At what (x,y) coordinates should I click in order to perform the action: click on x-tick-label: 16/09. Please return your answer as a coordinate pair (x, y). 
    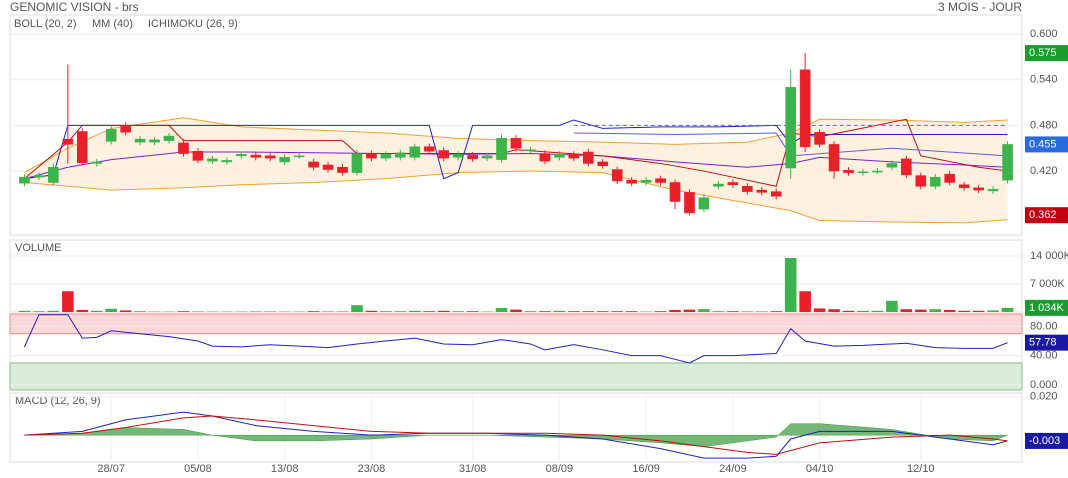
    Looking at the image, I should click on (646, 469).